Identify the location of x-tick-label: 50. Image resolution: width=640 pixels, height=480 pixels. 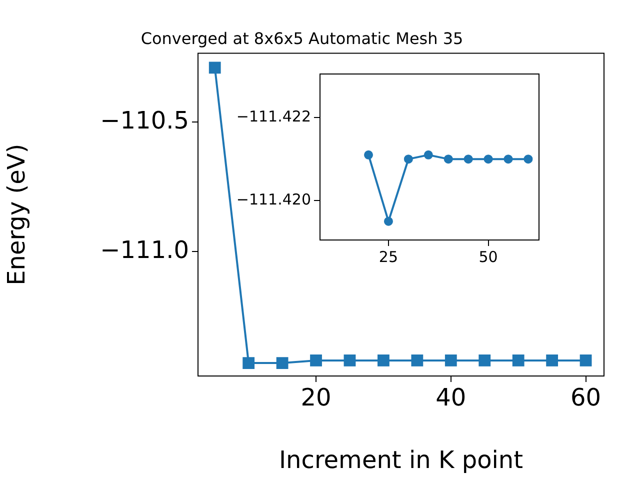
(488, 257).